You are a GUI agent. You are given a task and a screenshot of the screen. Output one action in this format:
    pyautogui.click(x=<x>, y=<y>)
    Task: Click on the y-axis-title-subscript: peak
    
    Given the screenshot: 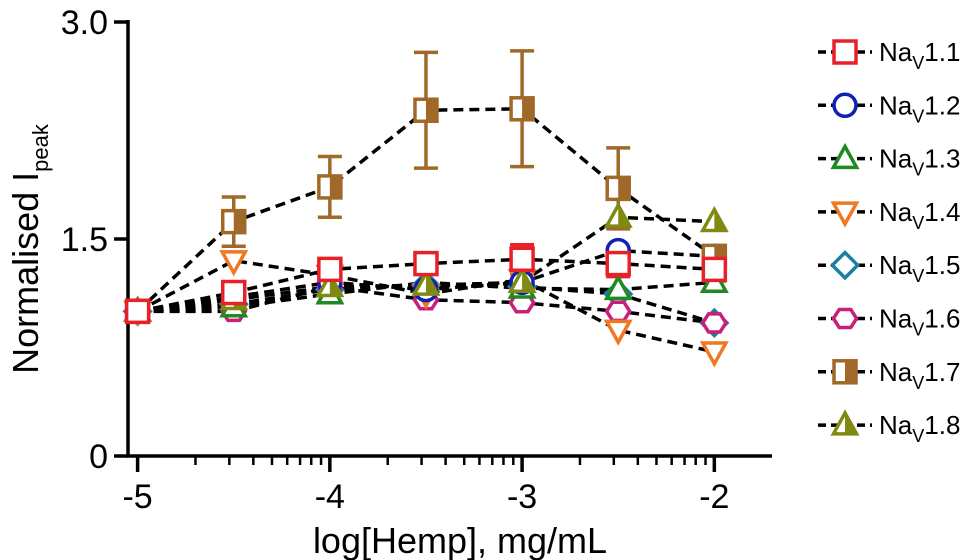 What is the action you would take?
    pyautogui.click(x=40, y=147)
    